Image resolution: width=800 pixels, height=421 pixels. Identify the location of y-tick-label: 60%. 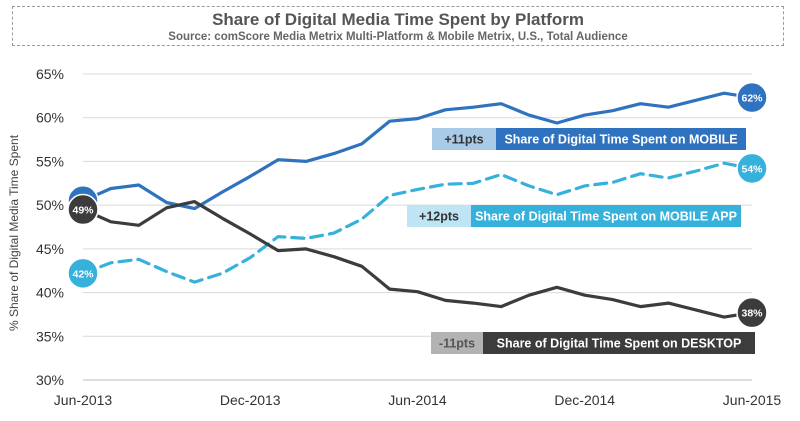
(50, 118).